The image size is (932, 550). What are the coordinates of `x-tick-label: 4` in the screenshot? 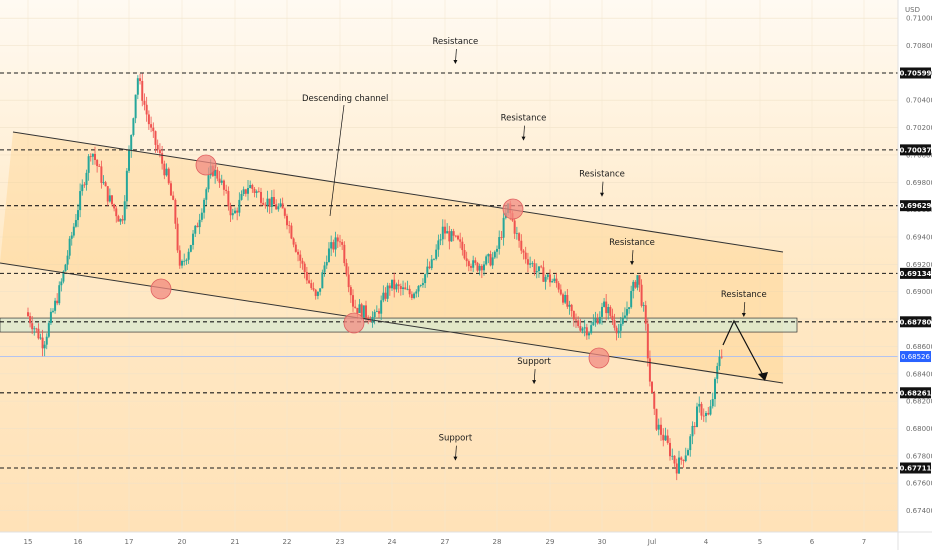 It's located at (706, 542).